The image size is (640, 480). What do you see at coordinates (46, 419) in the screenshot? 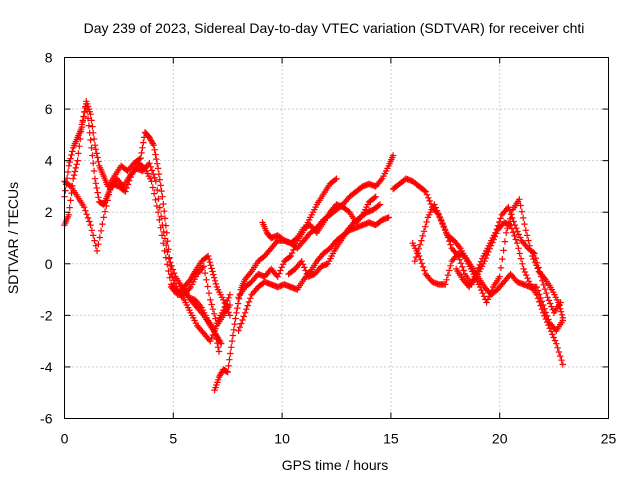
I see `y-tick-label: -6` at bounding box center [46, 419].